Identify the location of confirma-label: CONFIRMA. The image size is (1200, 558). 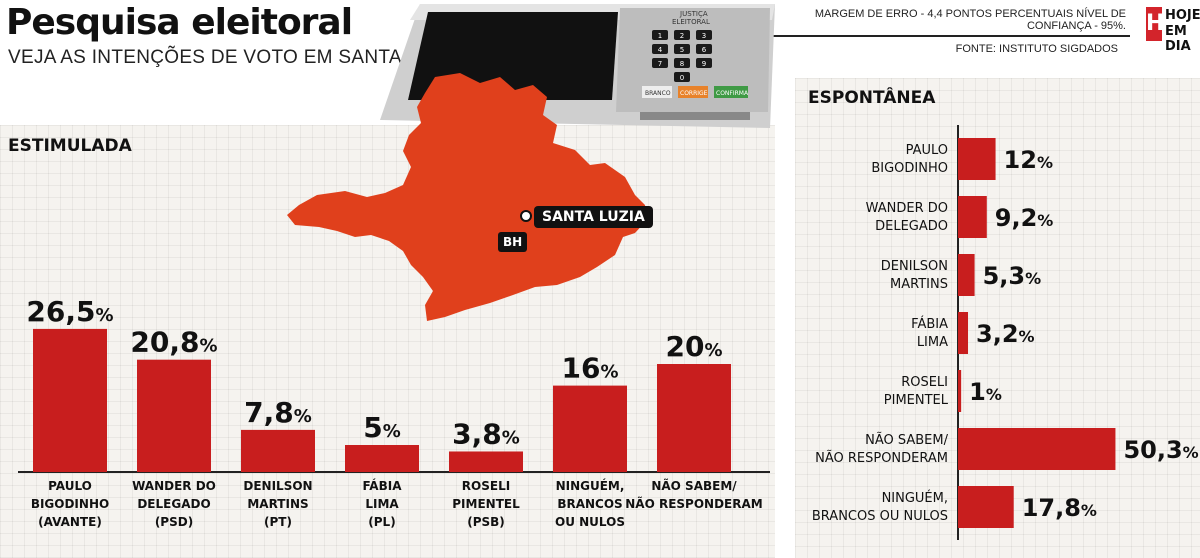
(732, 93).